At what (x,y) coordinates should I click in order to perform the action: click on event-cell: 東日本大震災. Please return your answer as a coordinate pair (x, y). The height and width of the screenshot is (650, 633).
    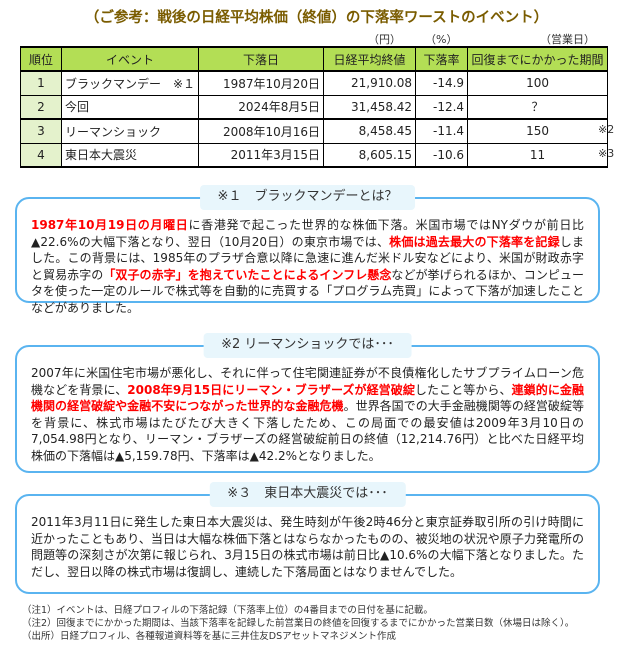
    Looking at the image, I should click on (130, 155).